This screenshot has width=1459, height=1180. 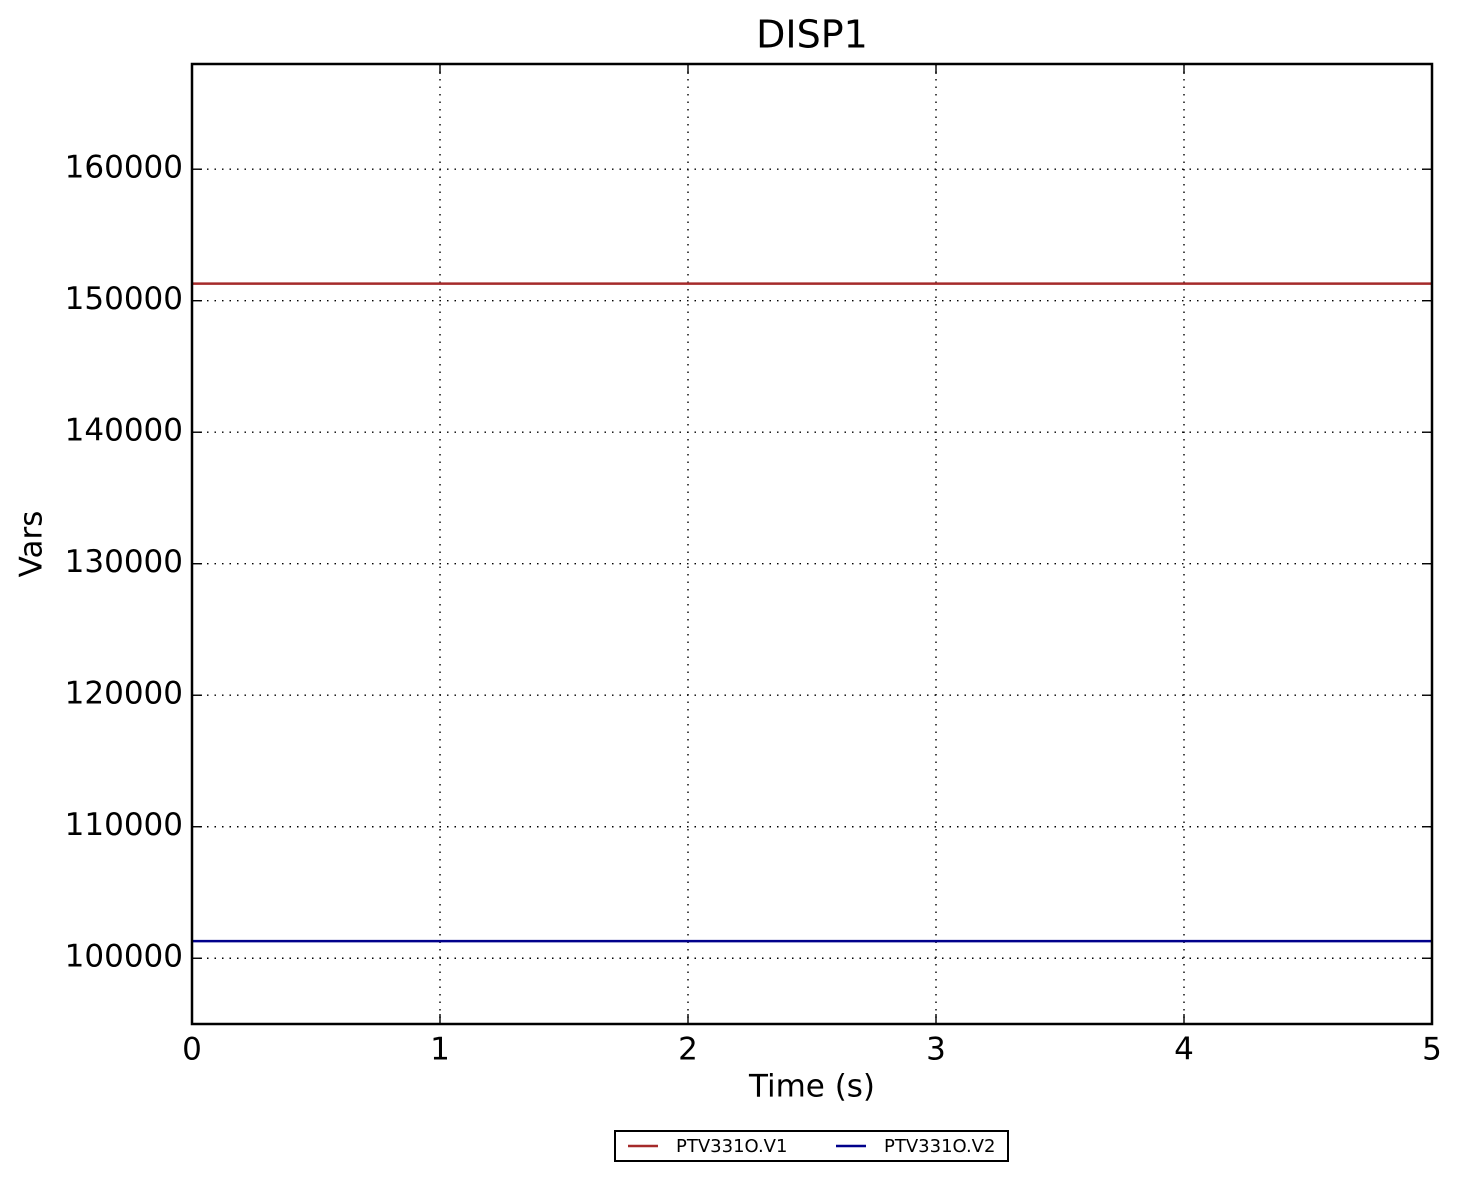 I want to click on chart-title: DISP1, so click(x=812, y=35).